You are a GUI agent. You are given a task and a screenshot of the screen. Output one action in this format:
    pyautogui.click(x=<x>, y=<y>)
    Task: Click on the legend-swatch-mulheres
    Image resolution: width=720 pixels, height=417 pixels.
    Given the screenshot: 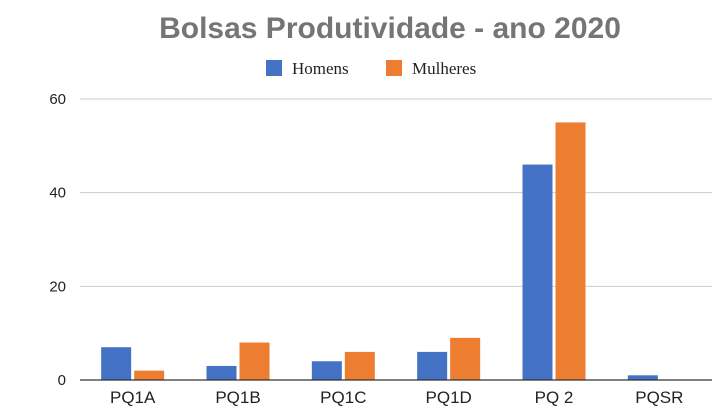 What is the action you would take?
    pyautogui.click(x=394, y=68)
    